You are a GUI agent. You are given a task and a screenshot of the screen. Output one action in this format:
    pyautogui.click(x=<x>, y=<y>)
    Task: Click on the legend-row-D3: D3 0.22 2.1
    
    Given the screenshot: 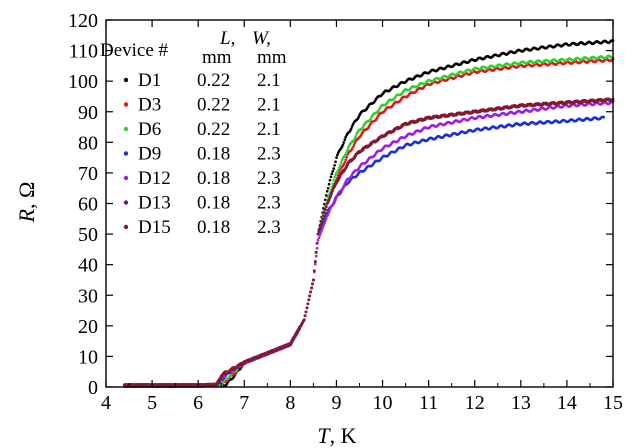 What is the action you would take?
    pyautogui.click(x=202, y=105)
    